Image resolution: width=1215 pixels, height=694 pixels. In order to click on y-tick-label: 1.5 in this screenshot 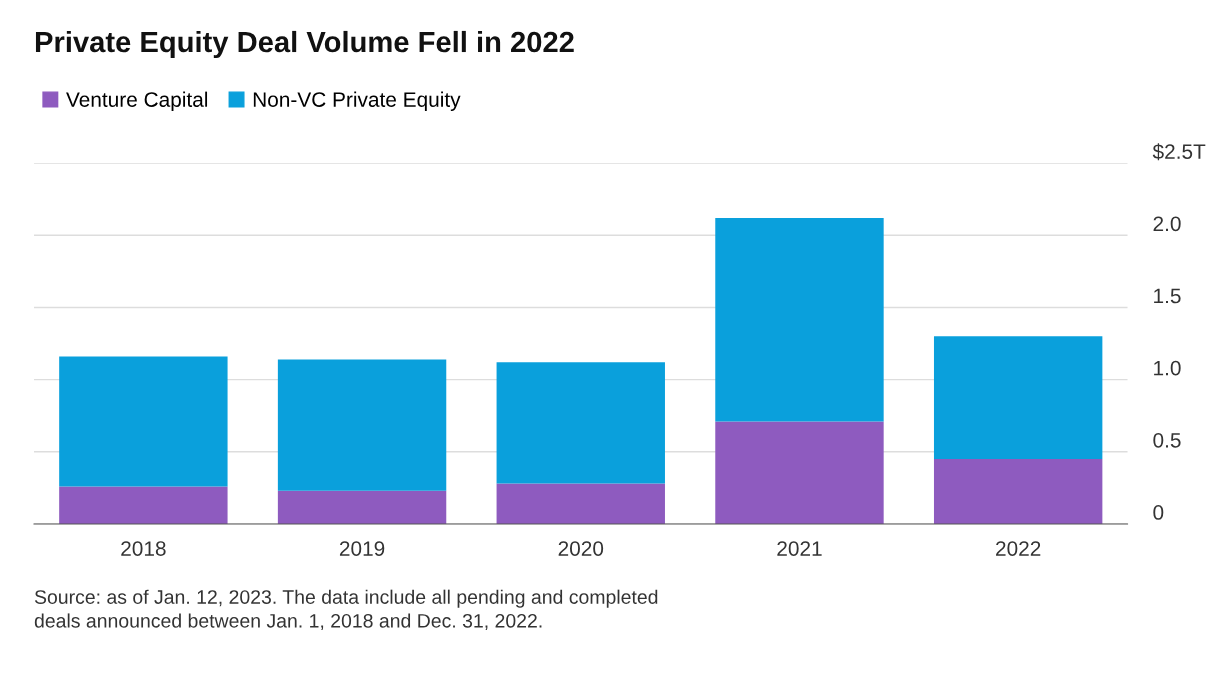, I will do `click(1167, 296)`.